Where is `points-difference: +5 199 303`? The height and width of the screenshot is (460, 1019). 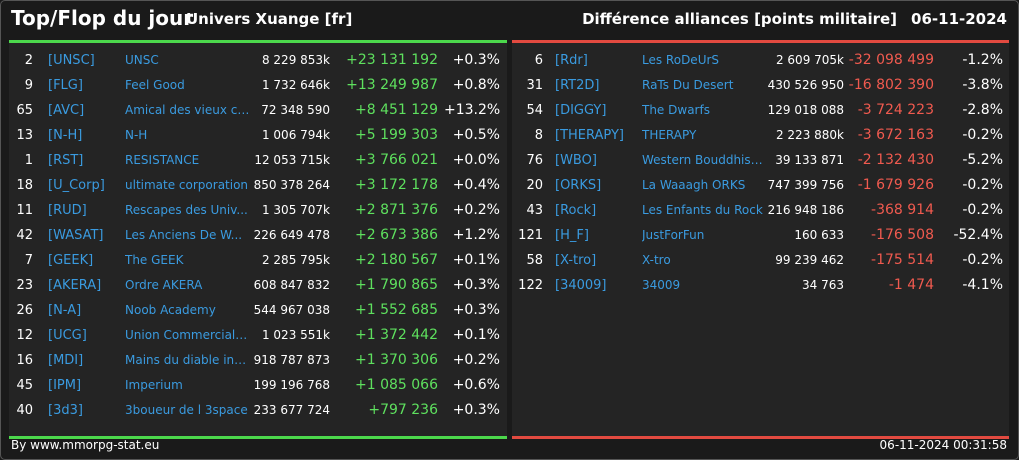
points-difference: +5 199 303 is located at coordinates (396, 135).